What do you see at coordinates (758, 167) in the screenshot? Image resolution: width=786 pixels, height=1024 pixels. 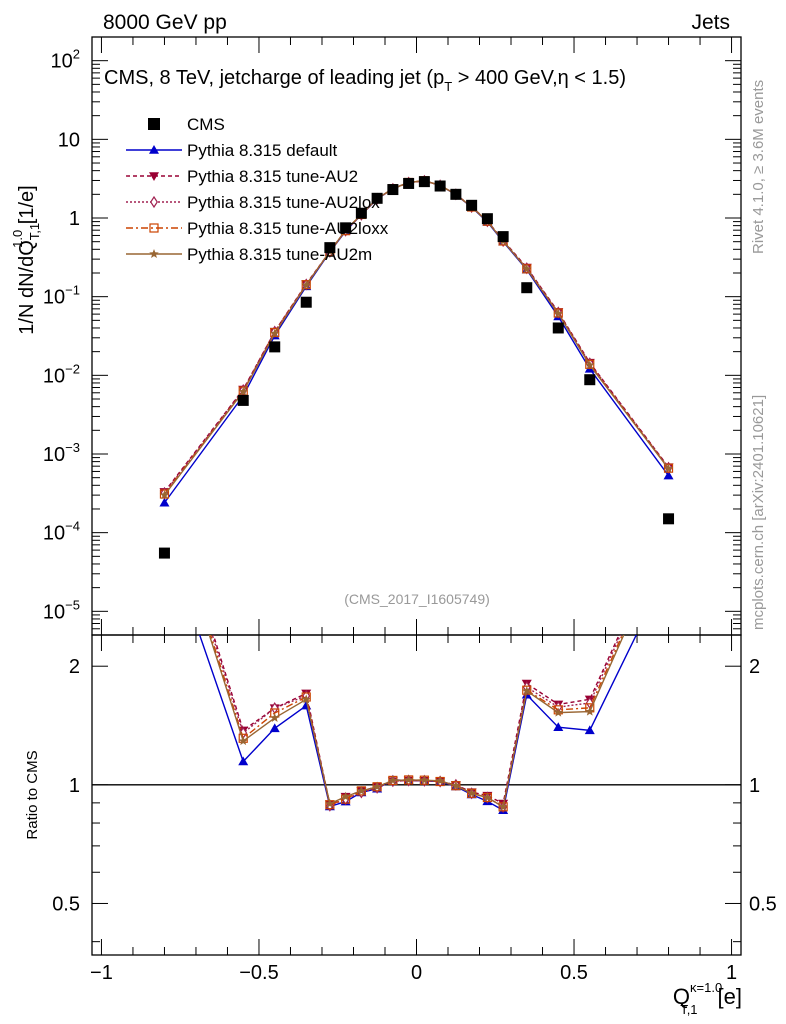 I see `rivet-label: Rivet 4.1.0, ≥ 3.6M events` at bounding box center [758, 167].